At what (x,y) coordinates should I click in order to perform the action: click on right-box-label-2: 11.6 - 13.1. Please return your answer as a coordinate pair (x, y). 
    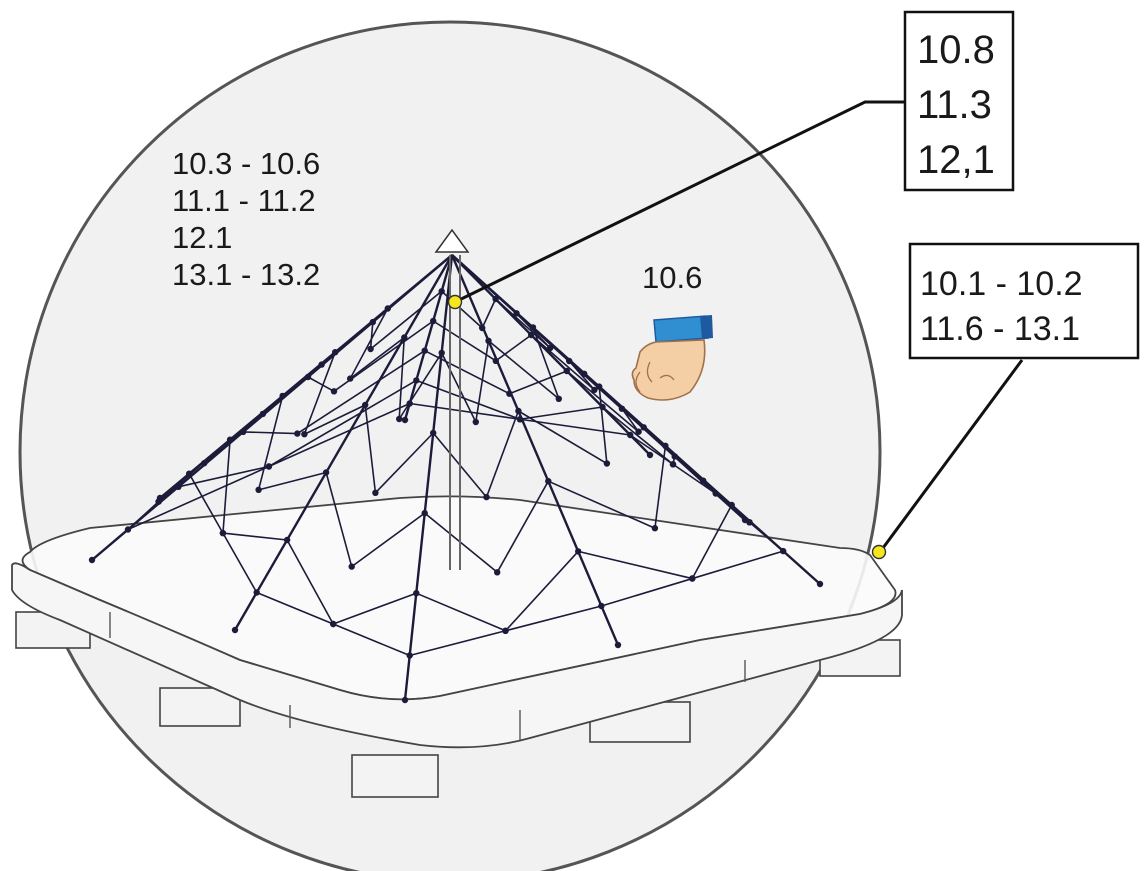
    Looking at the image, I should click on (1000, 329).